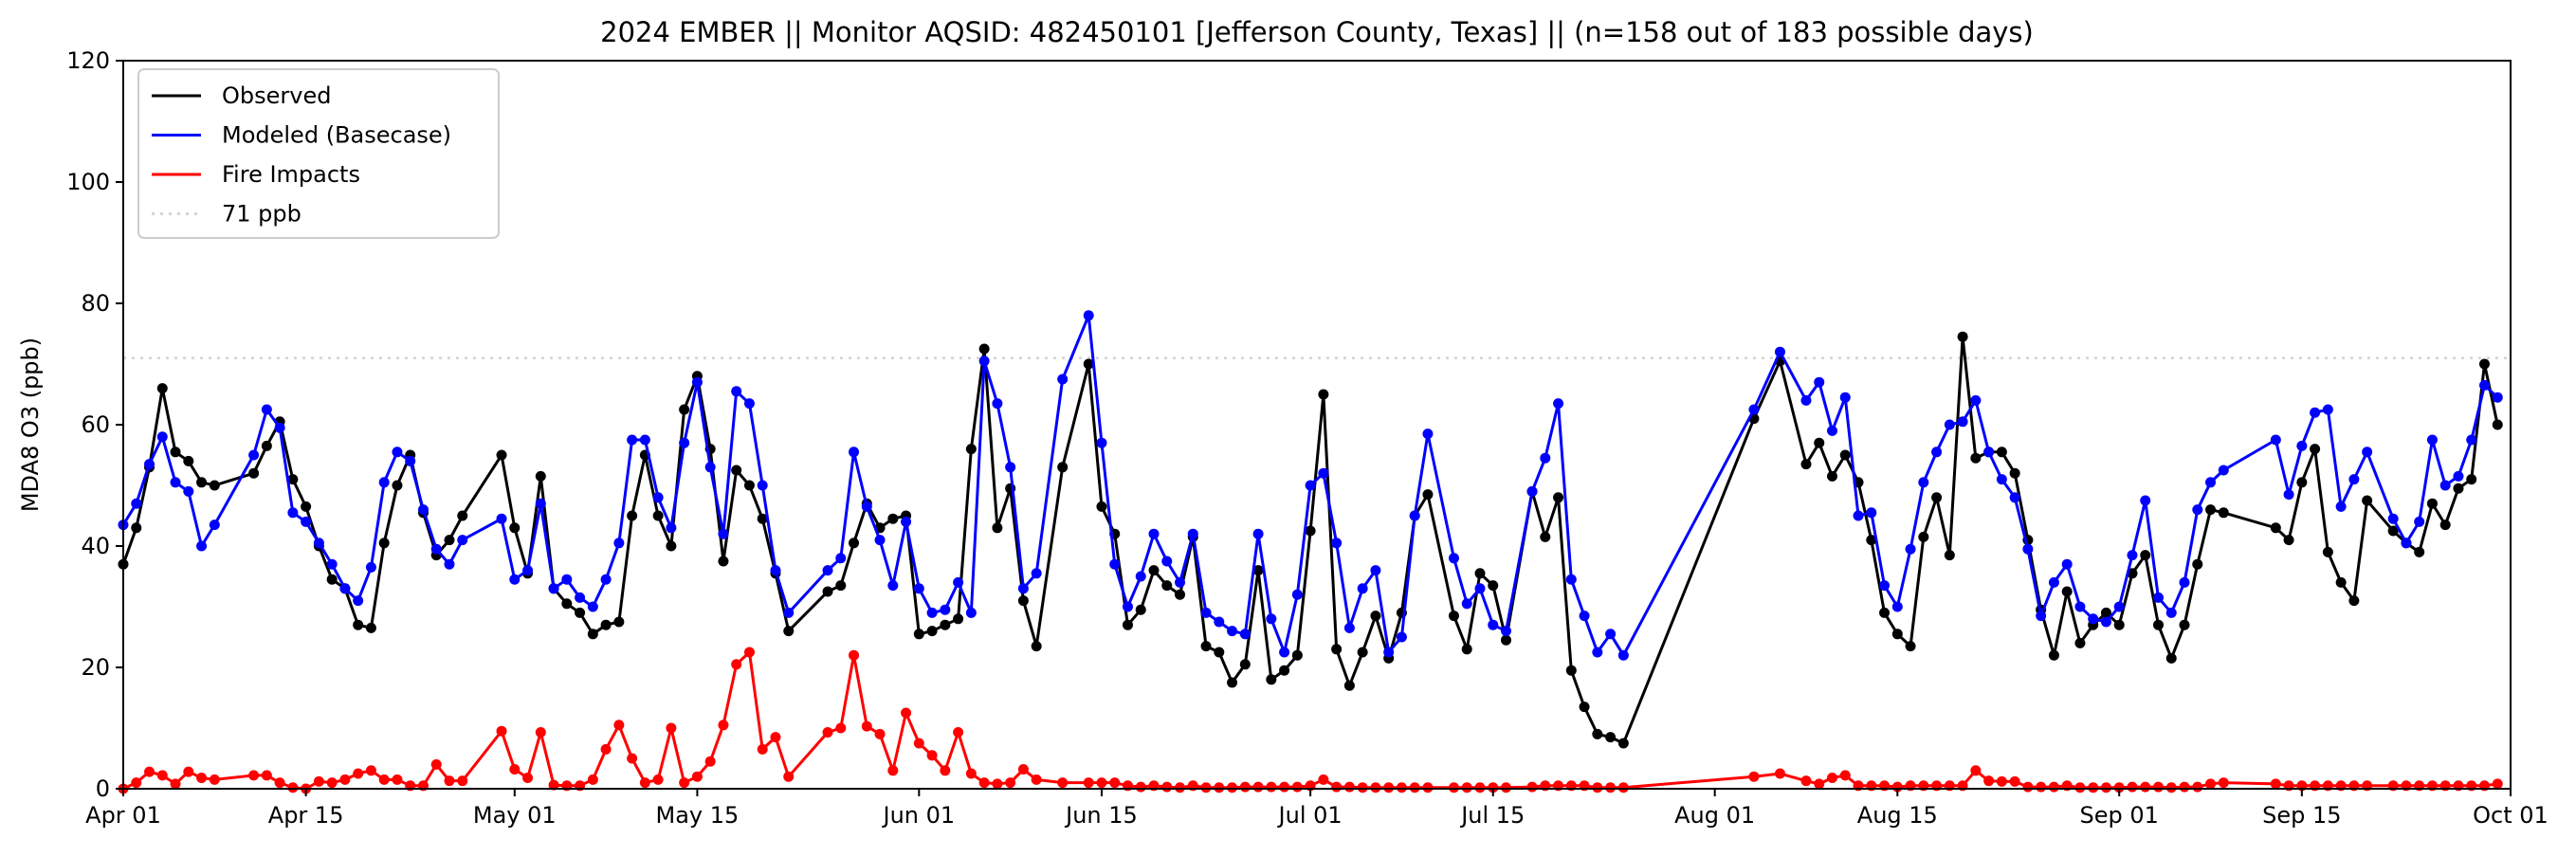  What do you see at coordinates (1492, 815) in the screenshot?
I see `x-tick-label: Jul 15` at bounding box center [1492, 815].